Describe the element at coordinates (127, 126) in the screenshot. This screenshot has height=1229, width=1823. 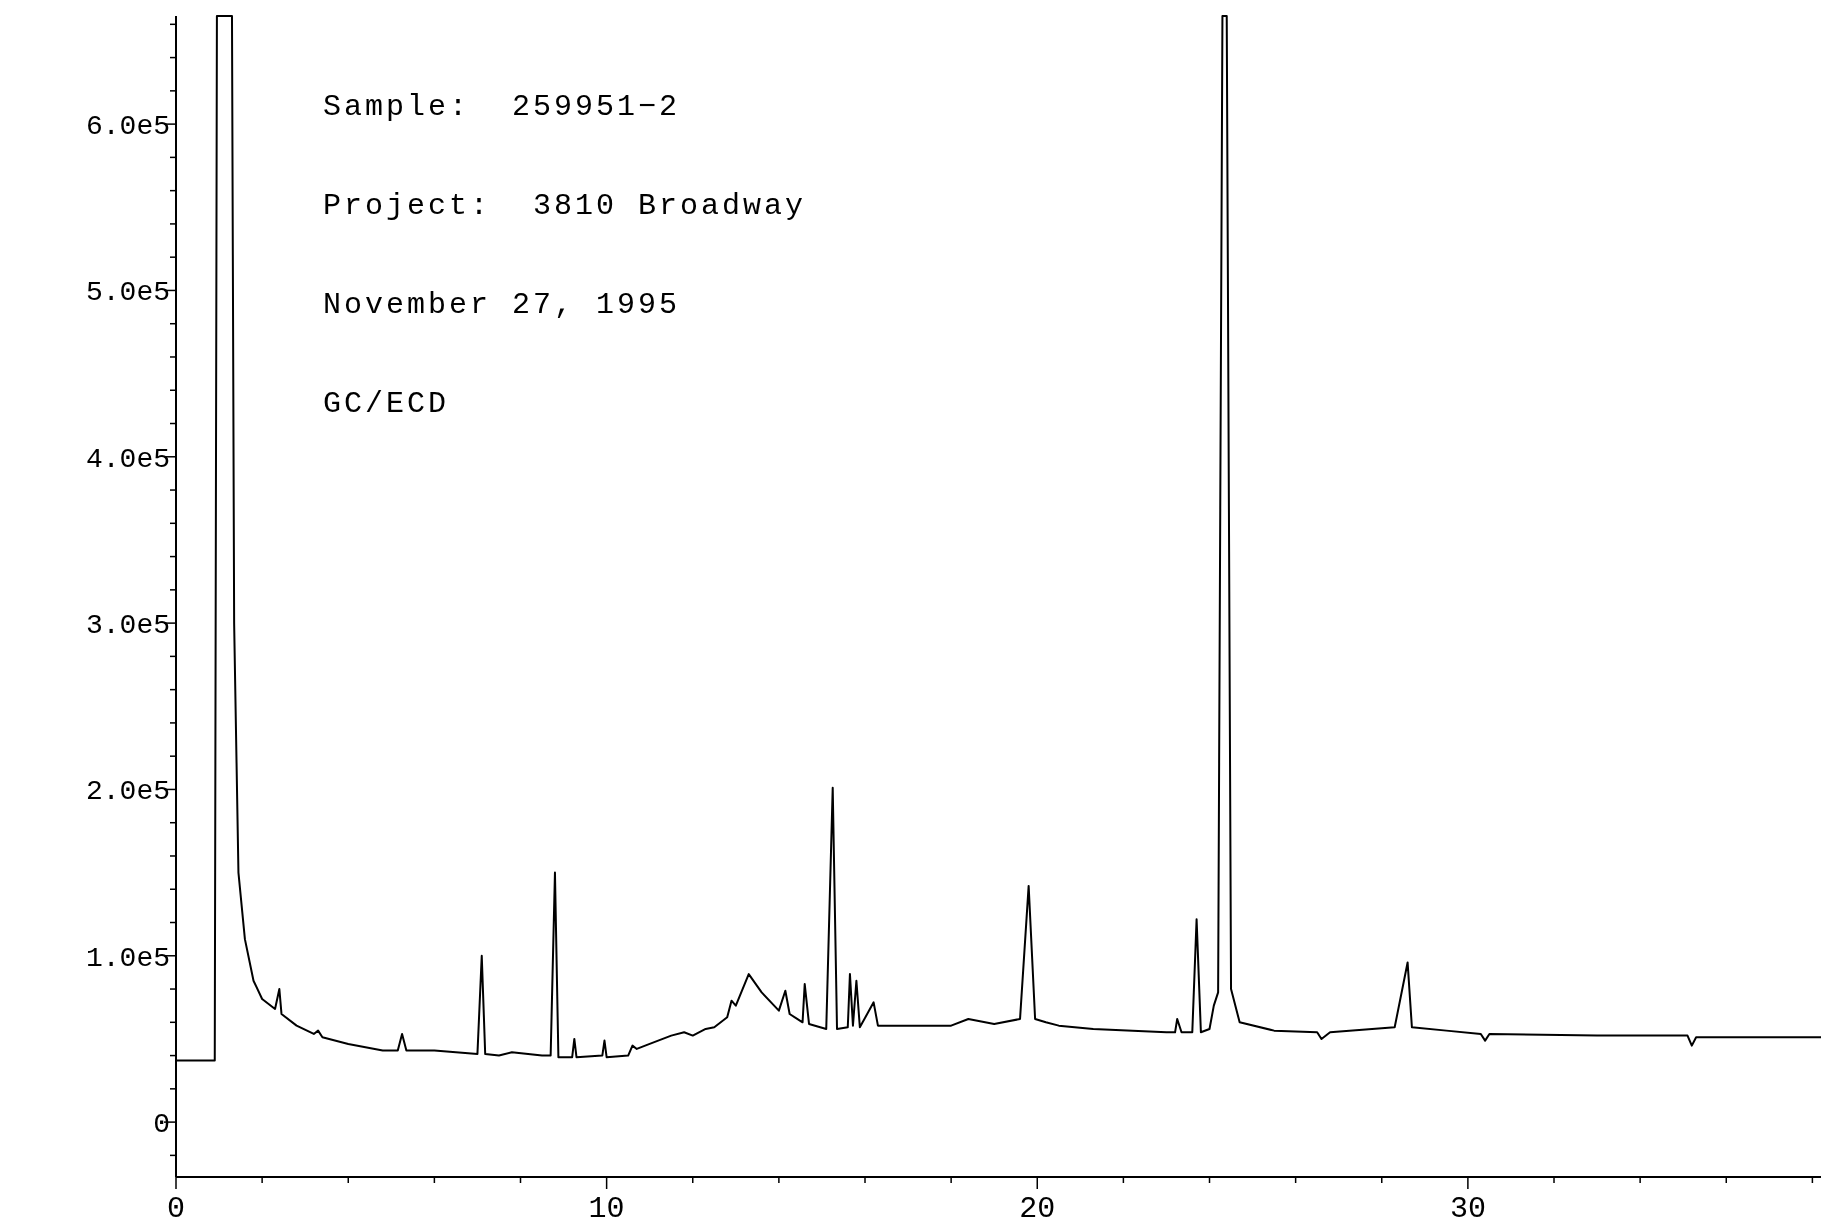
I see `y-tick-label: 6.0e5` at that location.